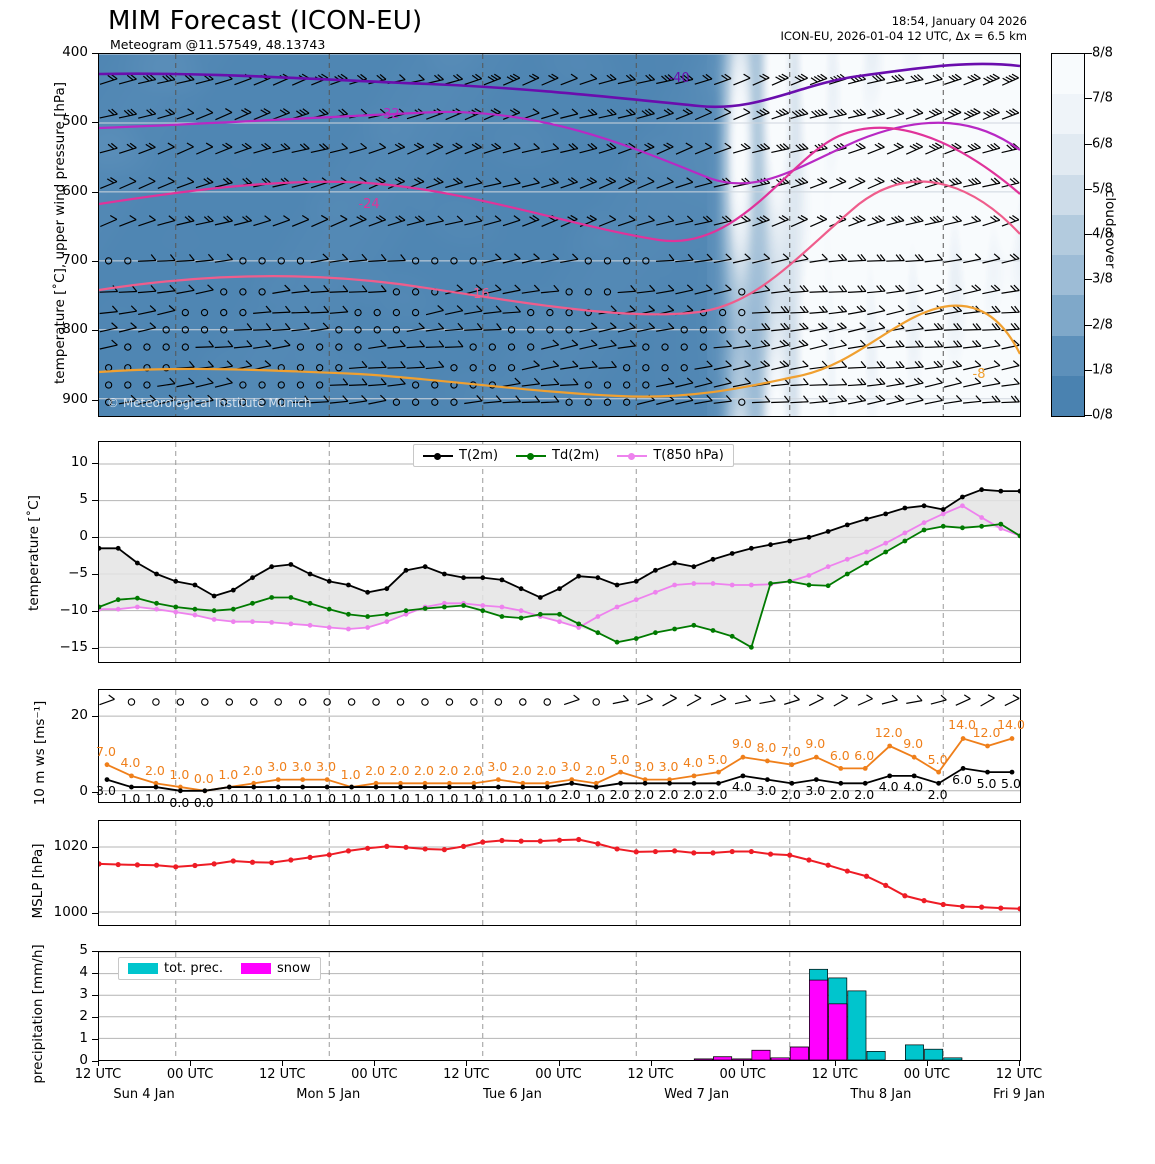  I want to click on t850-line-swatch, so click(632, 456).